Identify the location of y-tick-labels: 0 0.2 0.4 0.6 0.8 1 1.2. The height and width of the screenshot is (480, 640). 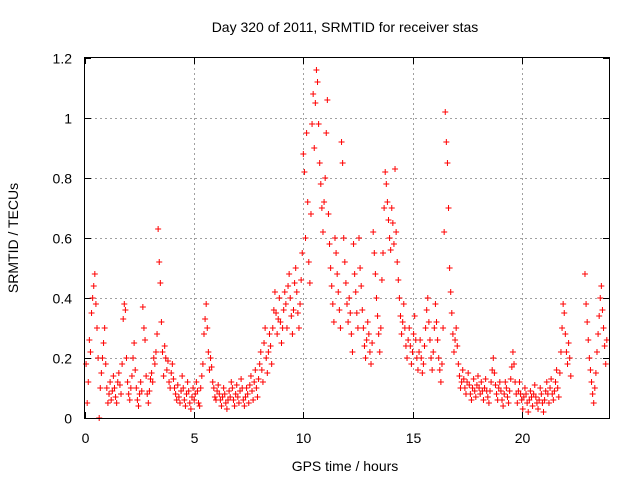
(63, 239).